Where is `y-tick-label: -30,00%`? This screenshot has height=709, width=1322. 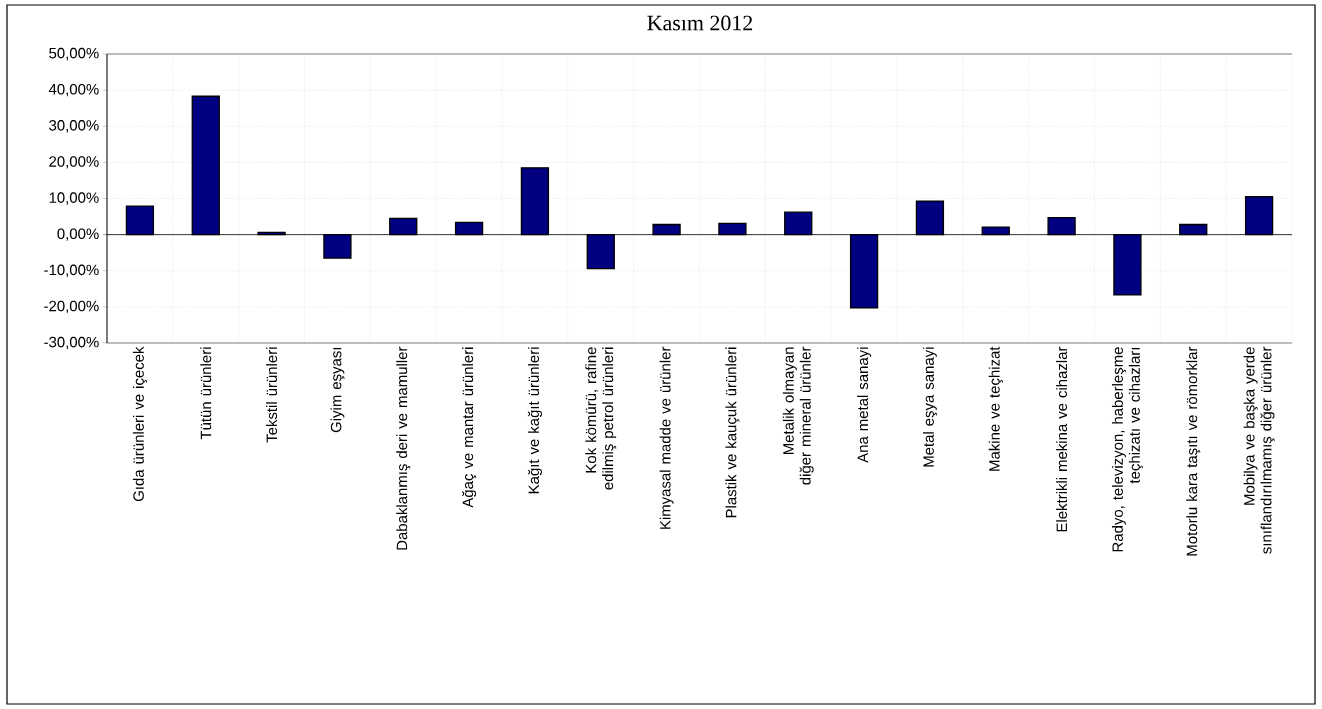
y-tick-label: -30,00% is located at coordinates (71, 343).